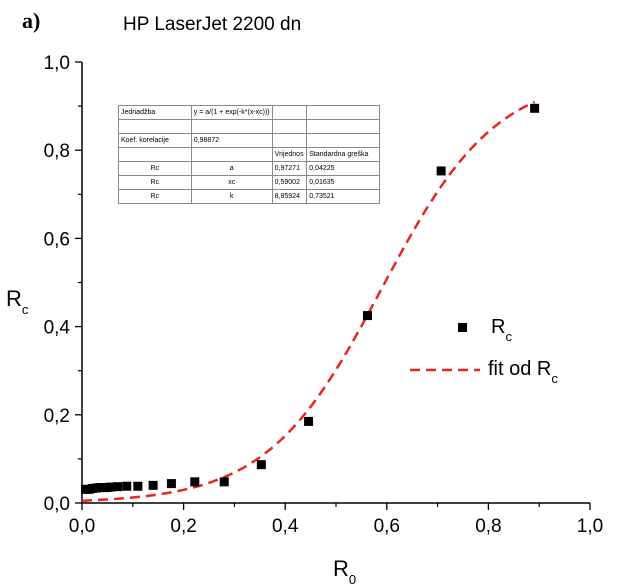 Image resolution: width=617 pixels, height=587 pixels. I want to click on y-tick-label: 1,0, so click(57, 63).